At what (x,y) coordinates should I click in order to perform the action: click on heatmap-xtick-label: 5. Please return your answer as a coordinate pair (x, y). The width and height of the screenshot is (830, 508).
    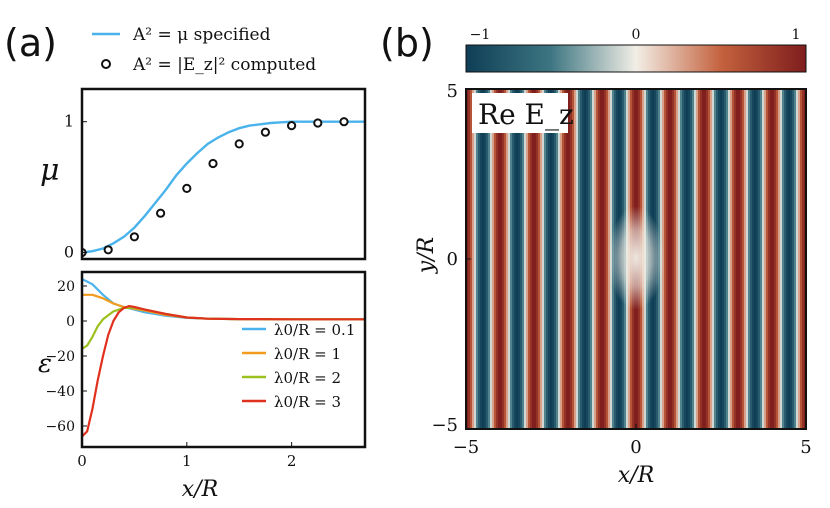
    Looking at the image, I should click on (805, 447).